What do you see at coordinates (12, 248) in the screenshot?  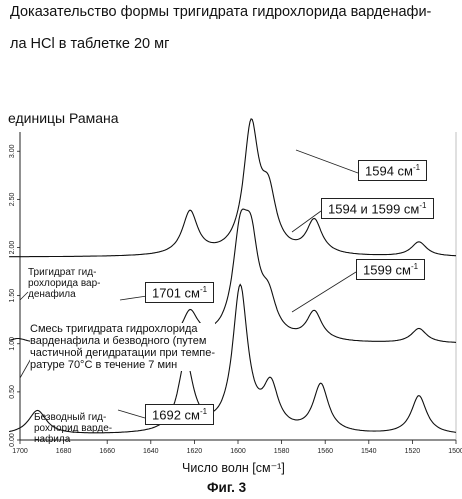 I see `y-tick-label-2.00: 2.00` at bounding box center [12, 248].